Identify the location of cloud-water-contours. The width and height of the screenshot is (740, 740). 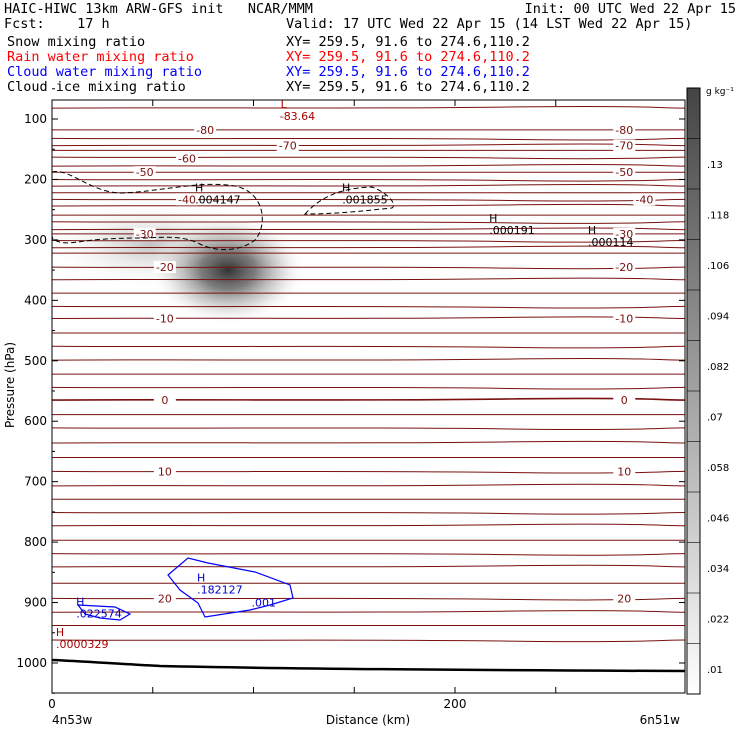
(185, 589).